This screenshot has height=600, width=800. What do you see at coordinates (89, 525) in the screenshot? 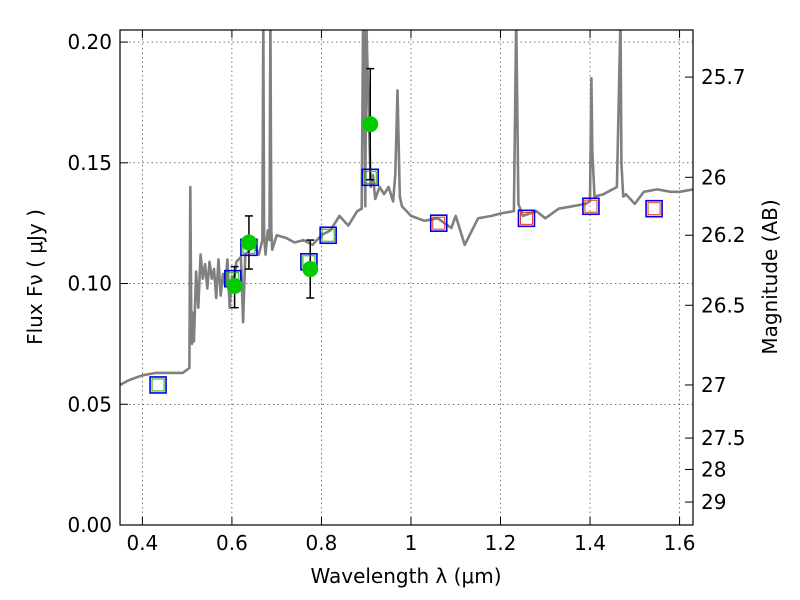
I see `y-tick-label: 0.00` at bounding box center [89, 525].